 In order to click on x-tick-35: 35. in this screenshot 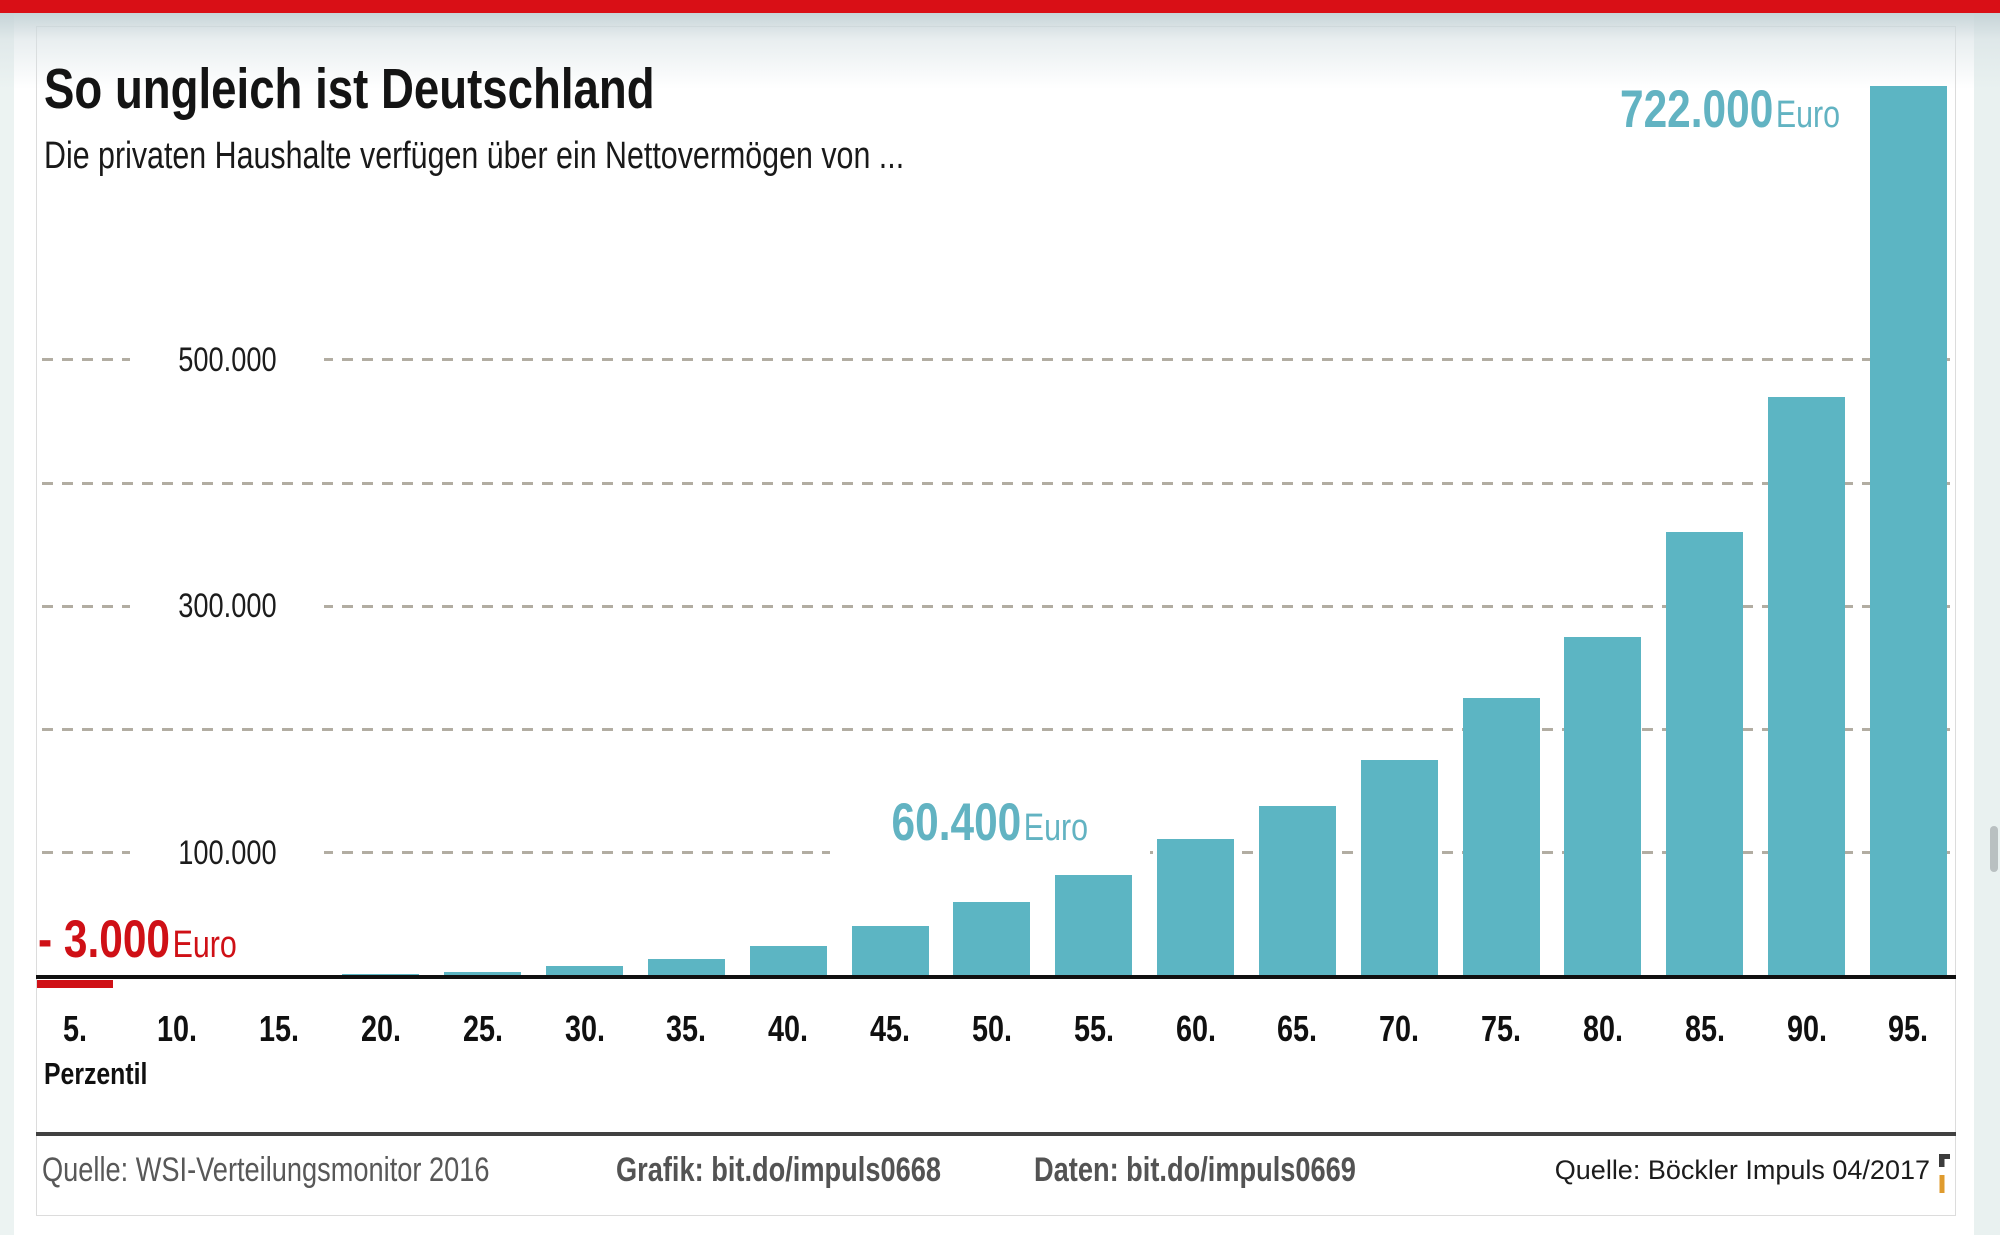, I will do `click(686, 1029)`.